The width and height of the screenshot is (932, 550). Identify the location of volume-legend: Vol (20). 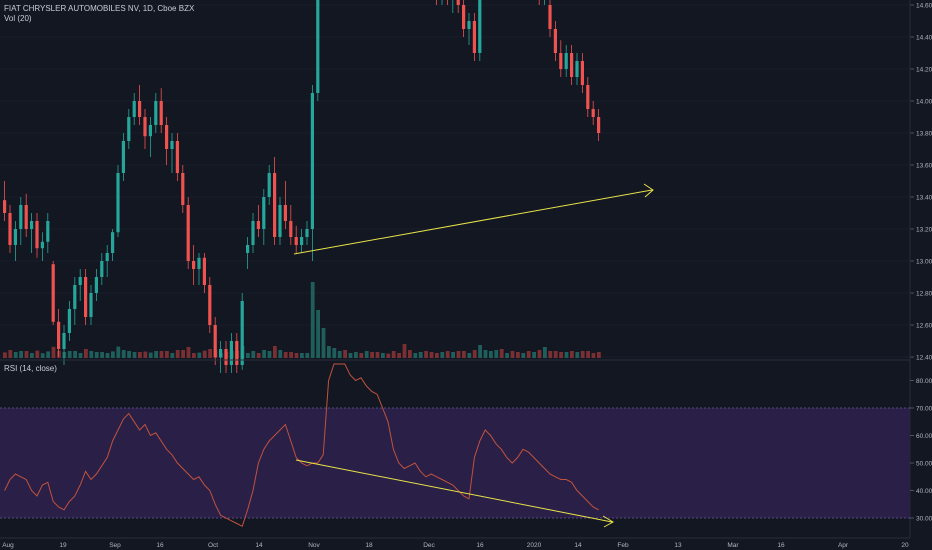
(18, 18).